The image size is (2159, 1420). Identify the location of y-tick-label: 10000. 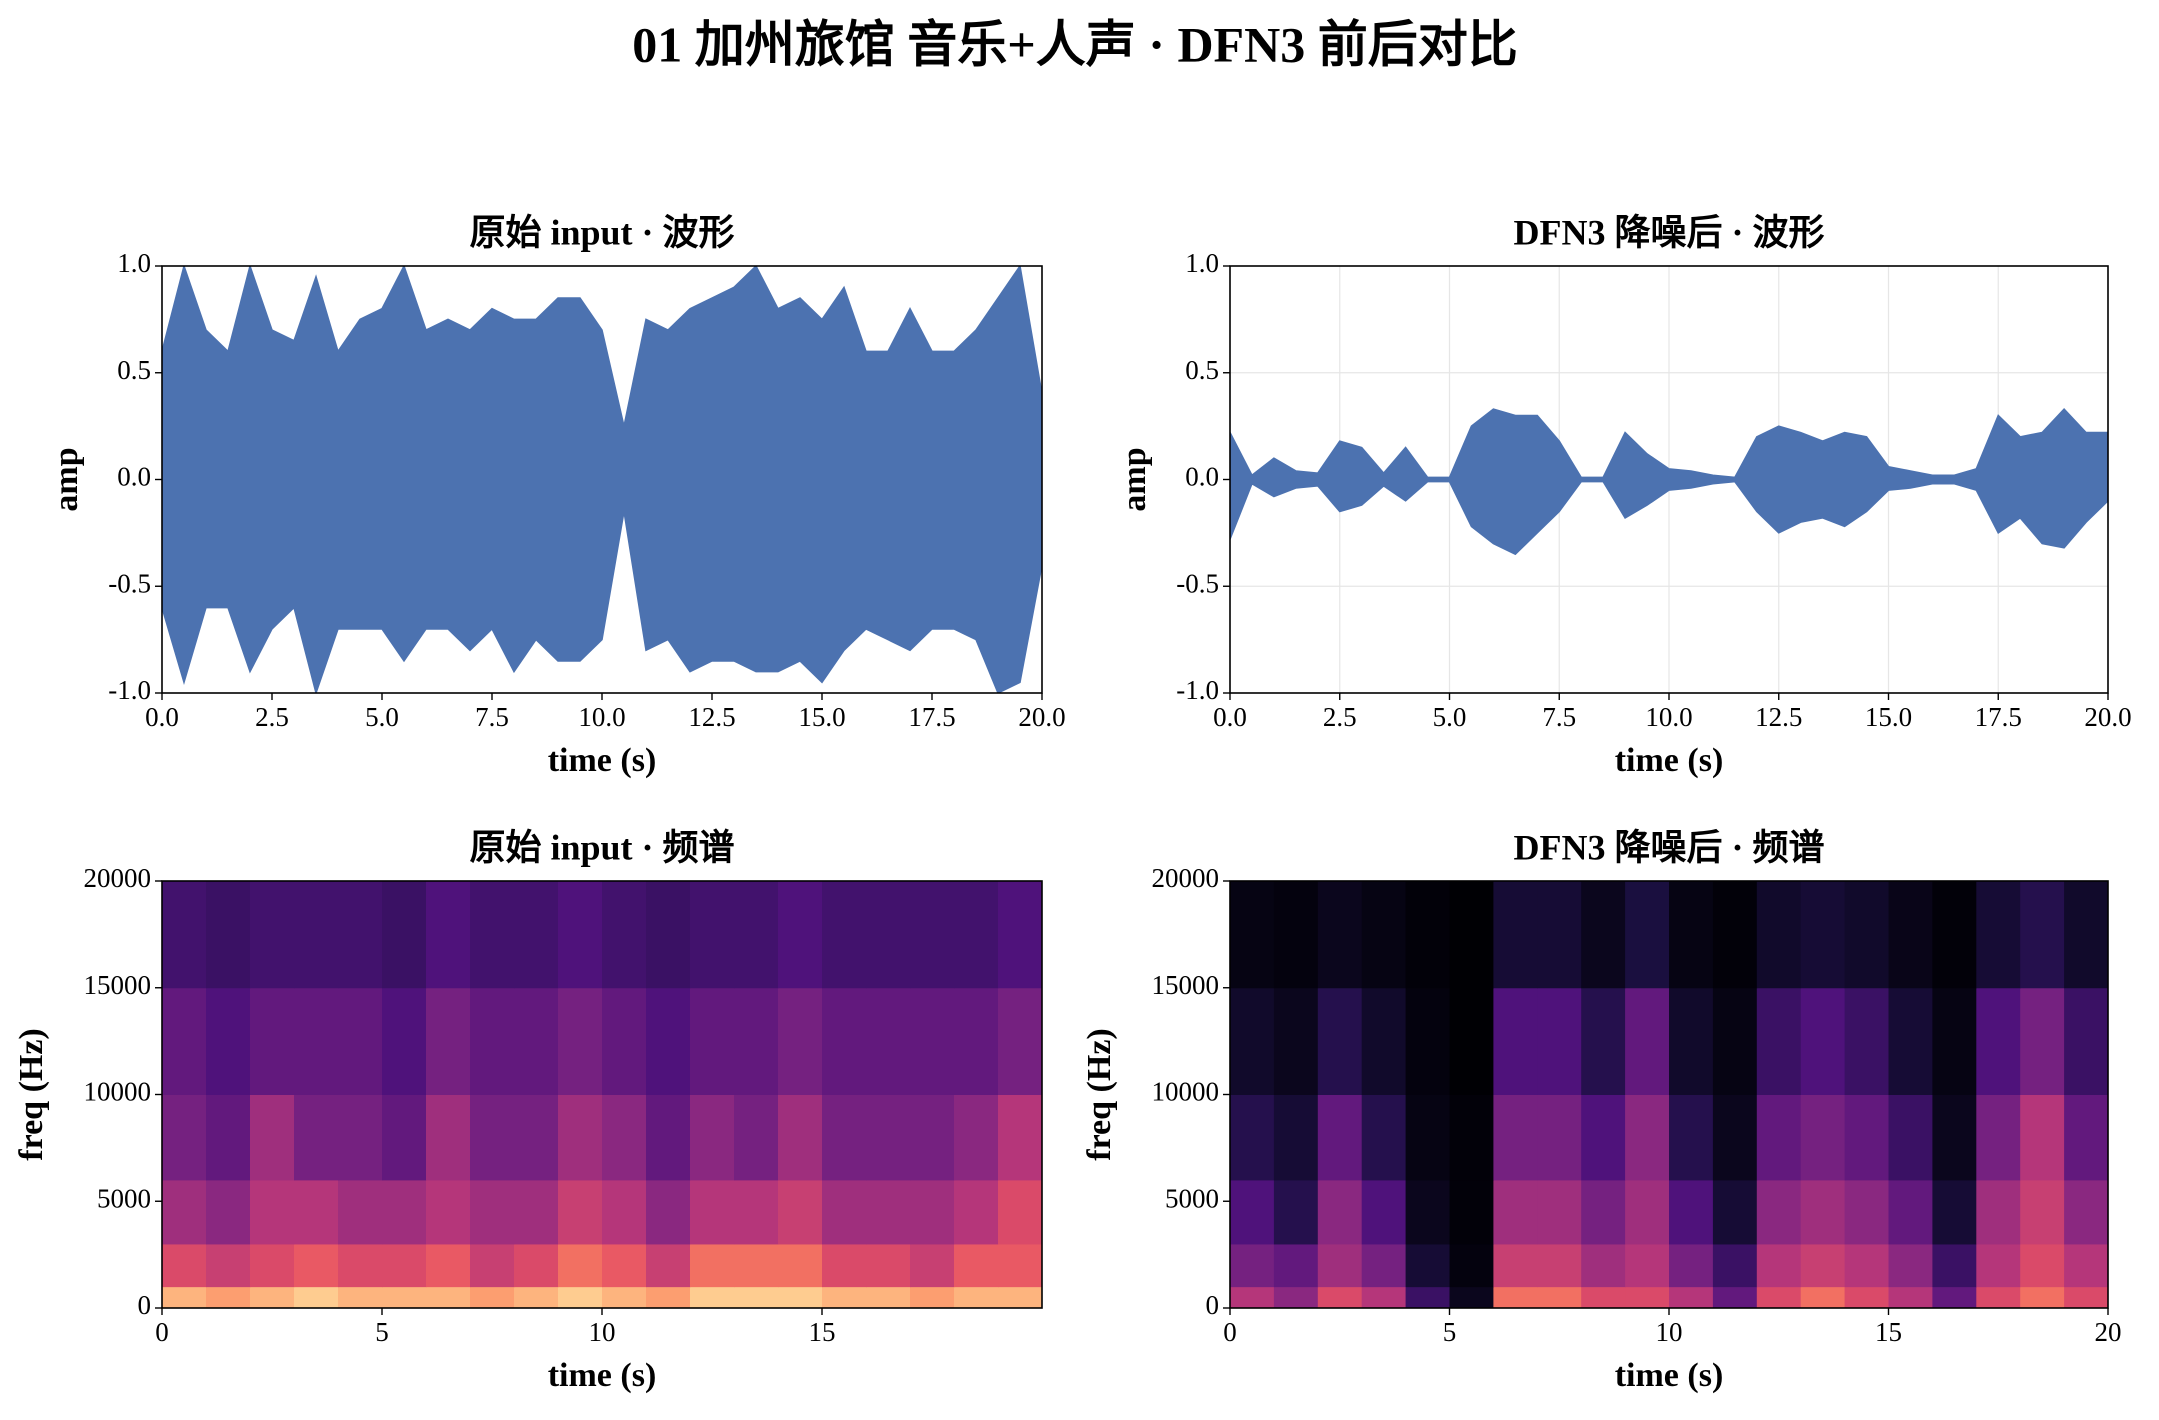
(118, 1092).